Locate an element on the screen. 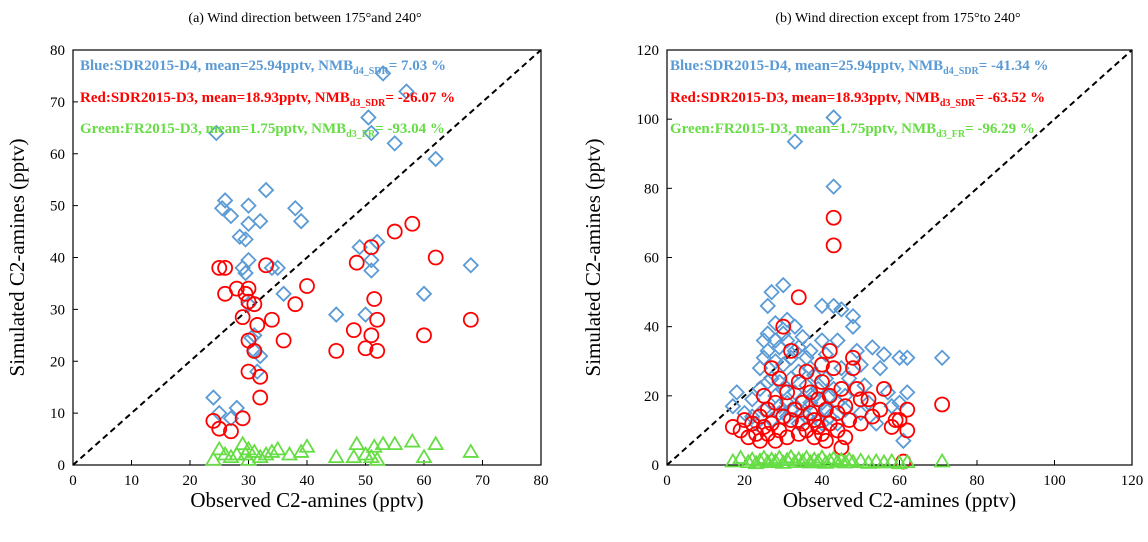  x-tick-label: 50 is located at coordinates (365, 481).